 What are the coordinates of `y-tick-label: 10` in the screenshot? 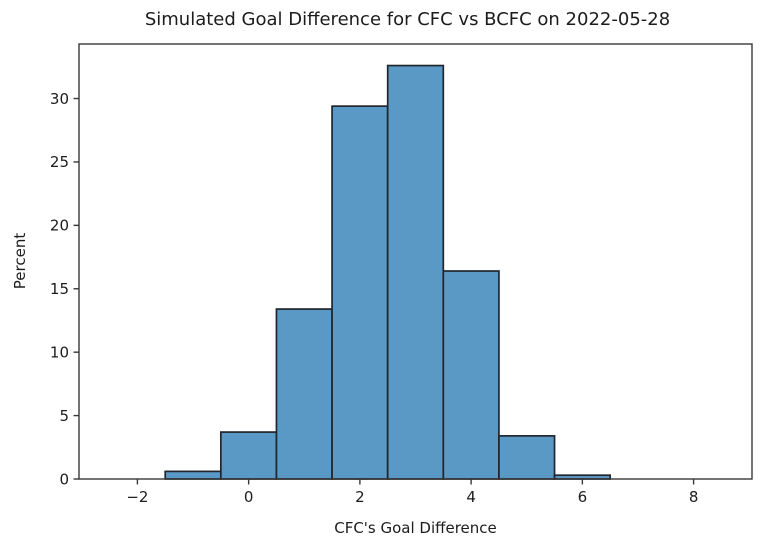 It's located at (59, 352).